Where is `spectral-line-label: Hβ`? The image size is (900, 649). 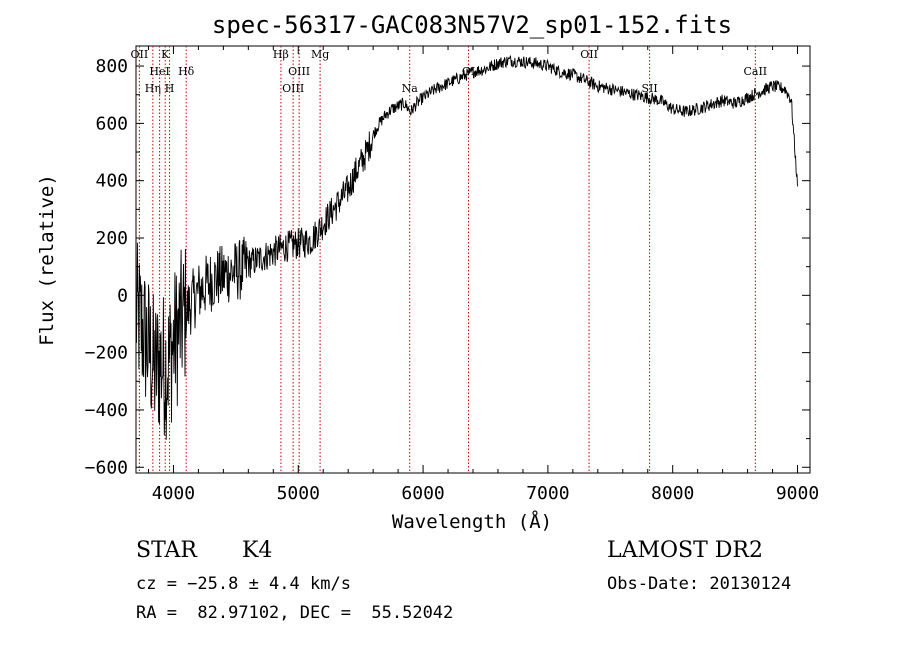
spectral-line-label: Hβ is located at coordinates (281, 54).